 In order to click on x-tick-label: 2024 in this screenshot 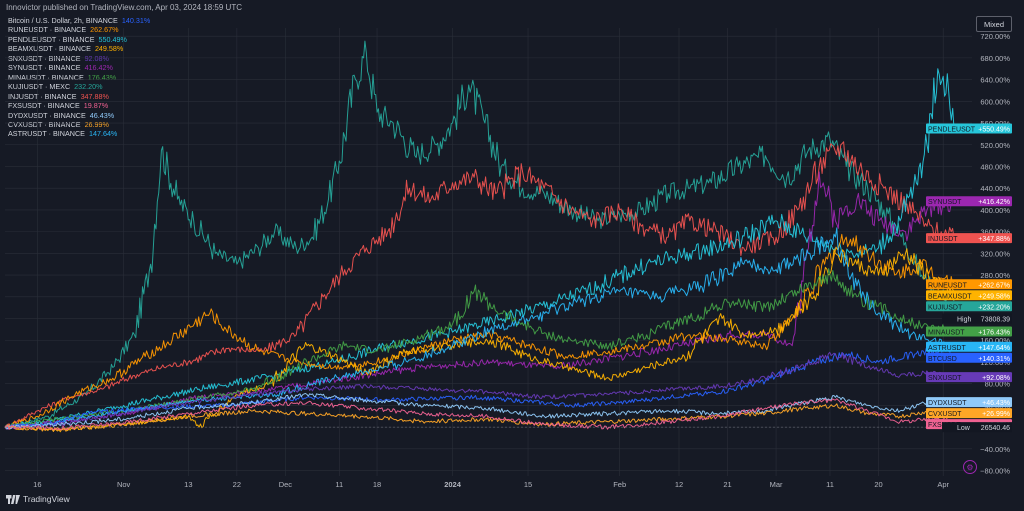, I will do `click(453, 484)`.